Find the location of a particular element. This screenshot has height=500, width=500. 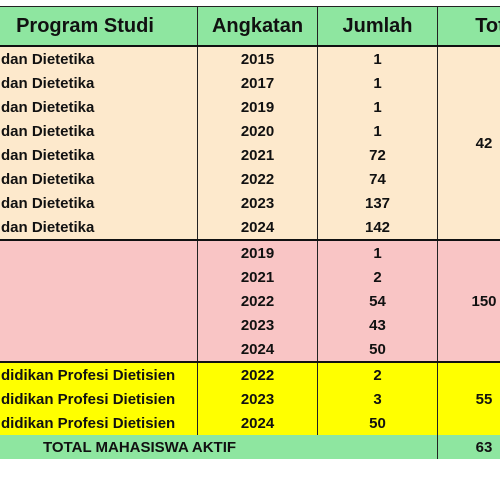

table-row: didikan Profesi Dietisien 2022 2 55 is located at coordinates (250, 398).